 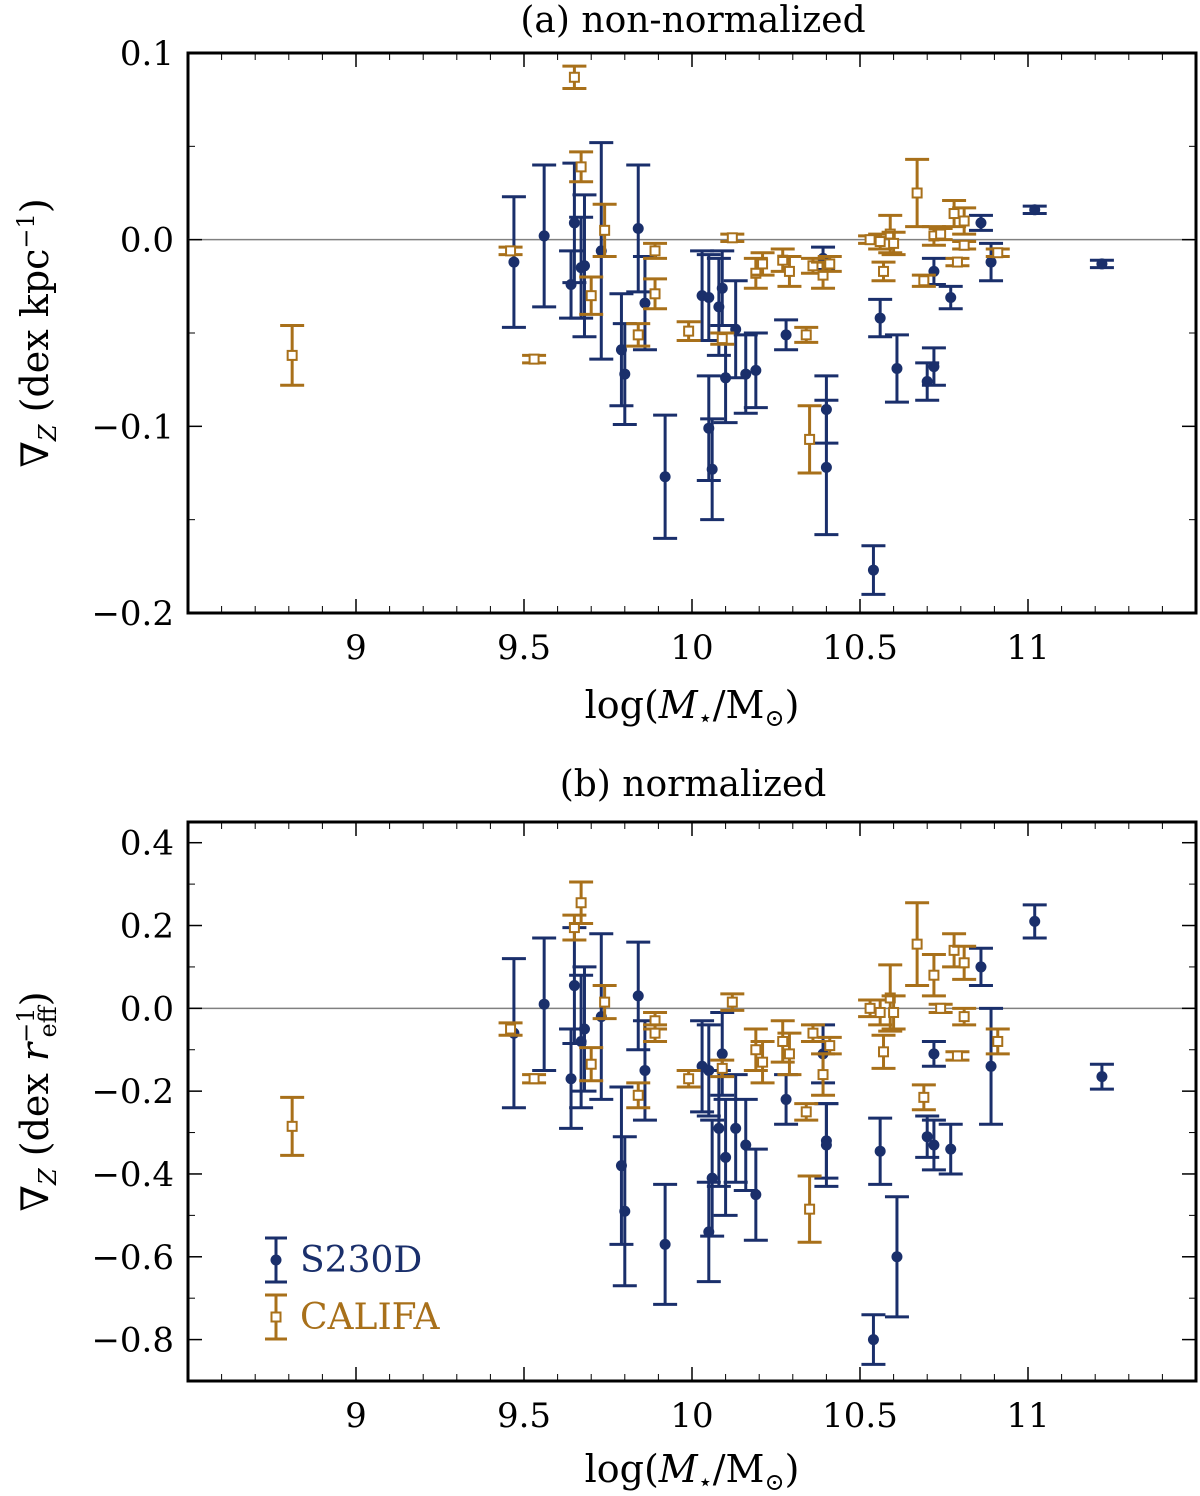 What do you see at coordinates (1027, 648) in the screenshot?
I see `x-tick-label: 11` at bounding box center [1027, 648].